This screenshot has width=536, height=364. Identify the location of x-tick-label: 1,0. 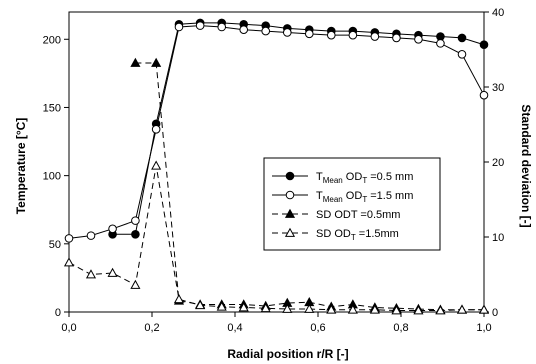
(483, 328).